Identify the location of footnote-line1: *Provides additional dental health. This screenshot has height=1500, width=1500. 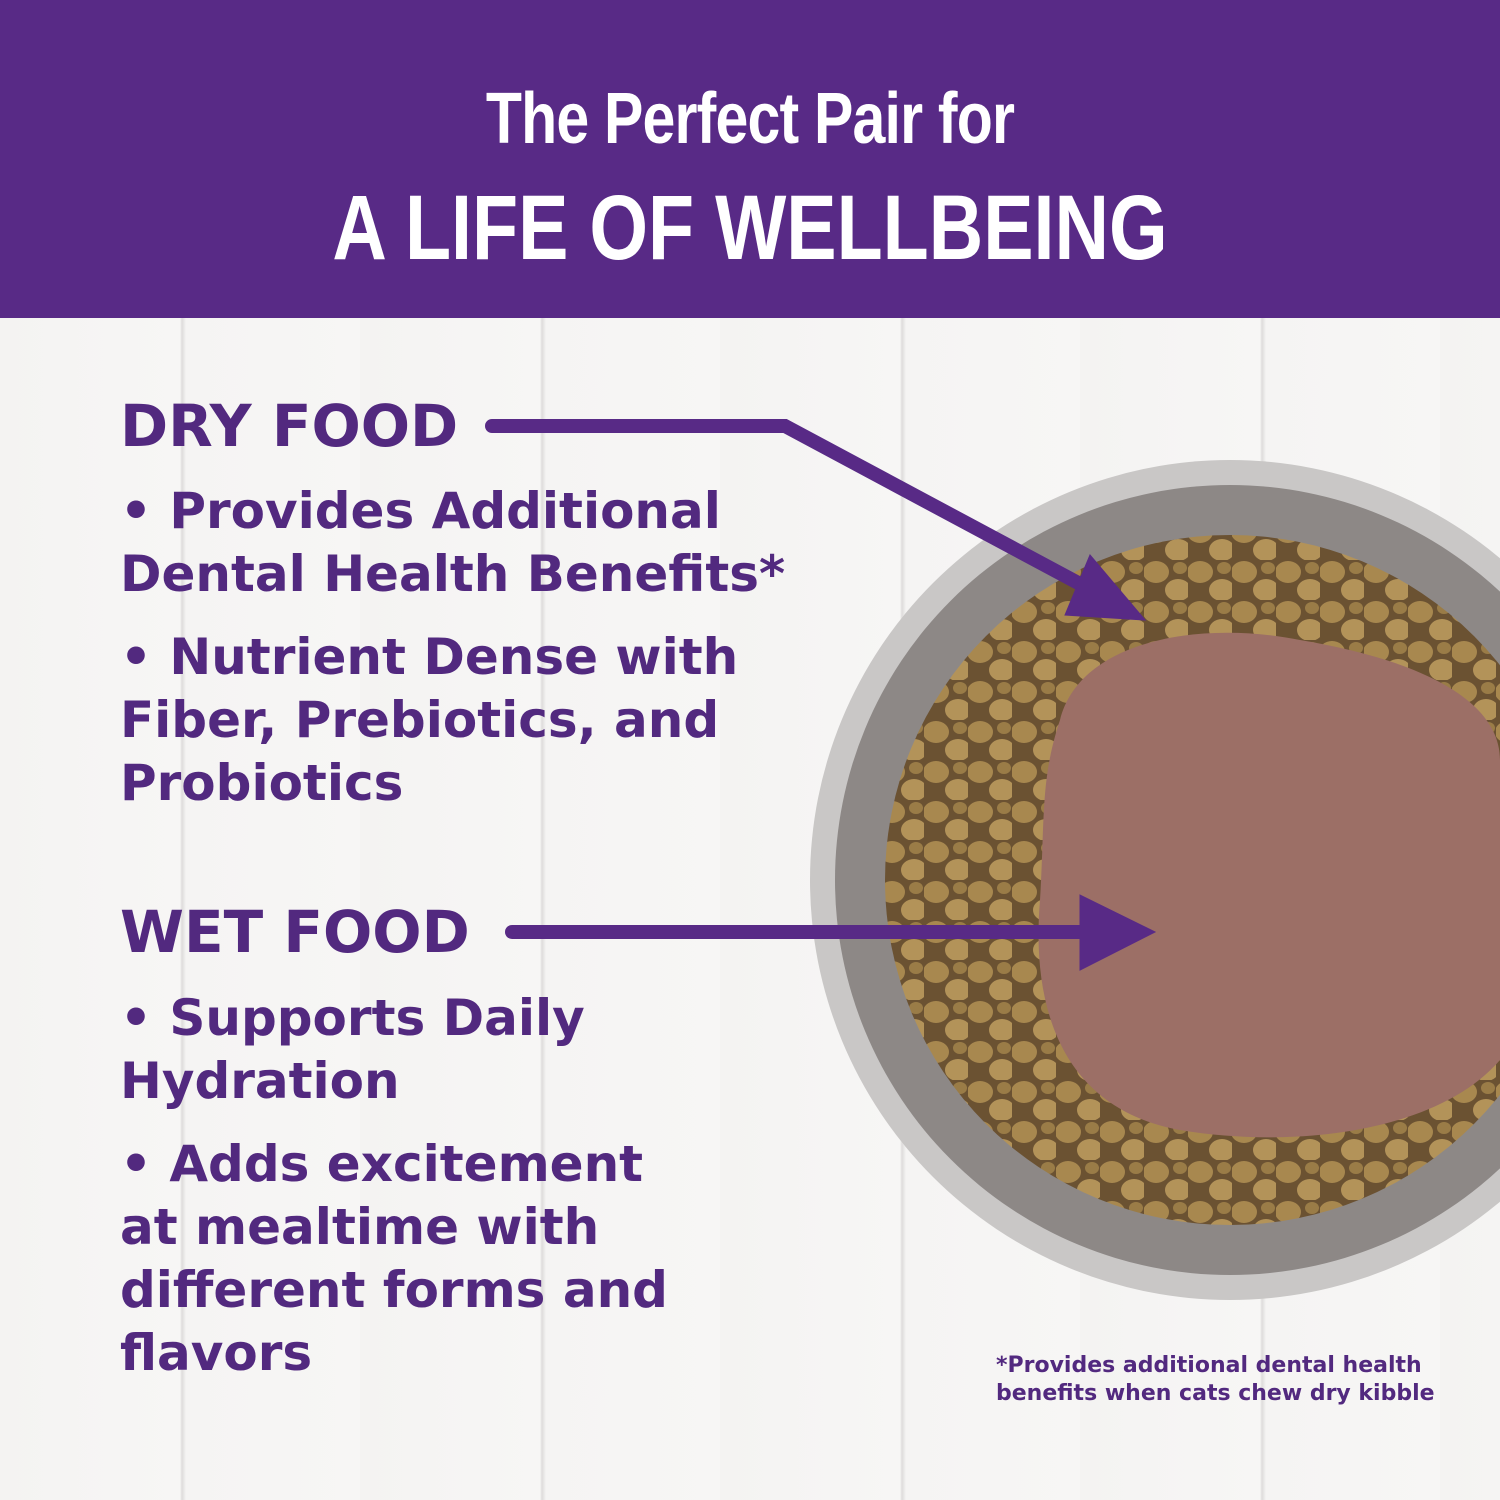
(1209, 1365).